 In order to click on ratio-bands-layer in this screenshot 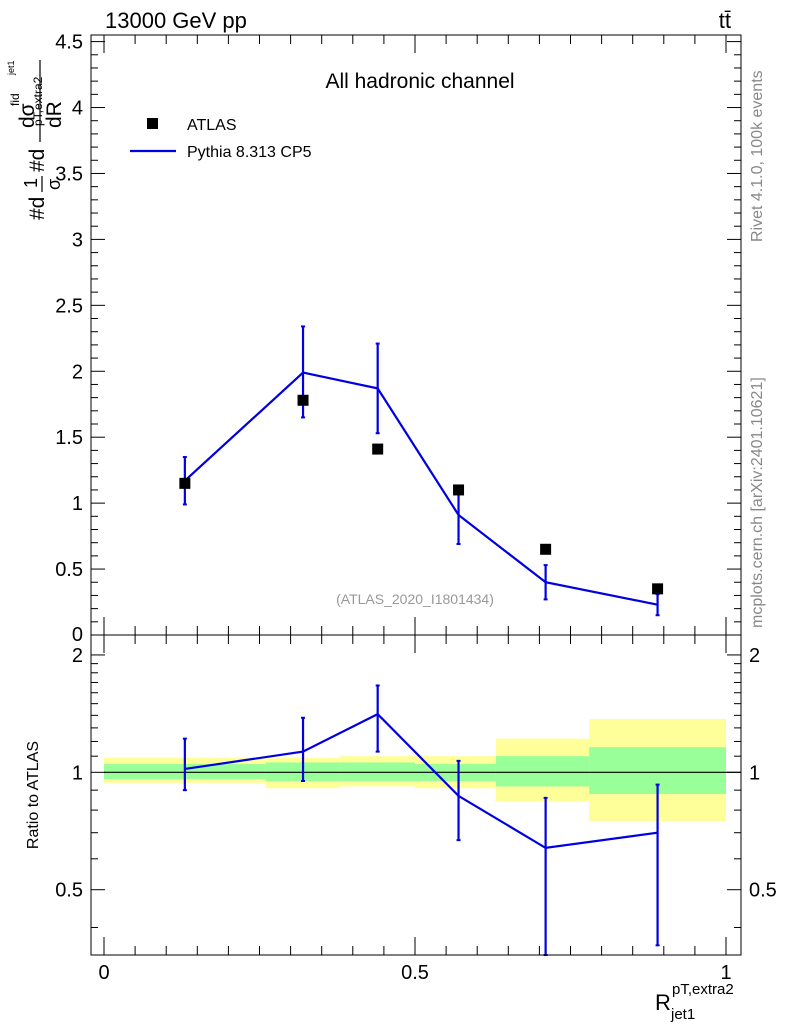, I will do `click(422, 770)`.